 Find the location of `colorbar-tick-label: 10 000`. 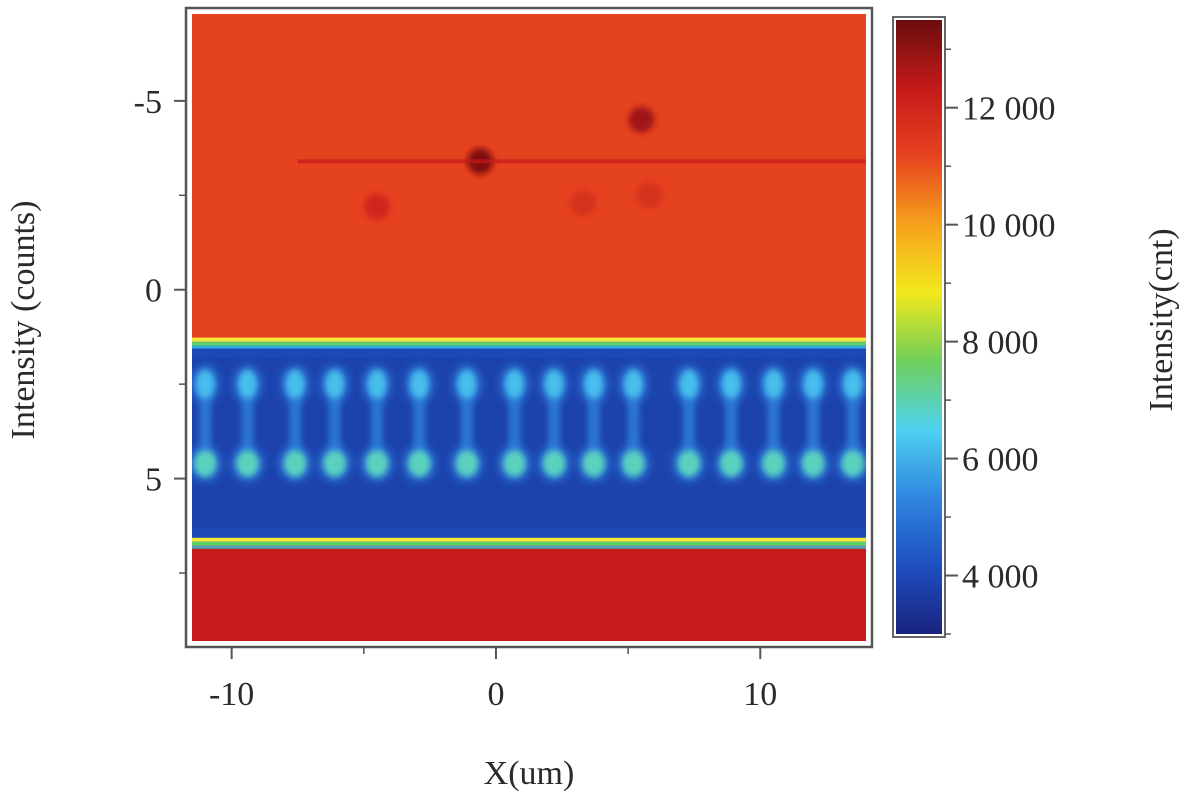

colorbar-tick-label: 10 000 is located at coordinates (1009, 226).